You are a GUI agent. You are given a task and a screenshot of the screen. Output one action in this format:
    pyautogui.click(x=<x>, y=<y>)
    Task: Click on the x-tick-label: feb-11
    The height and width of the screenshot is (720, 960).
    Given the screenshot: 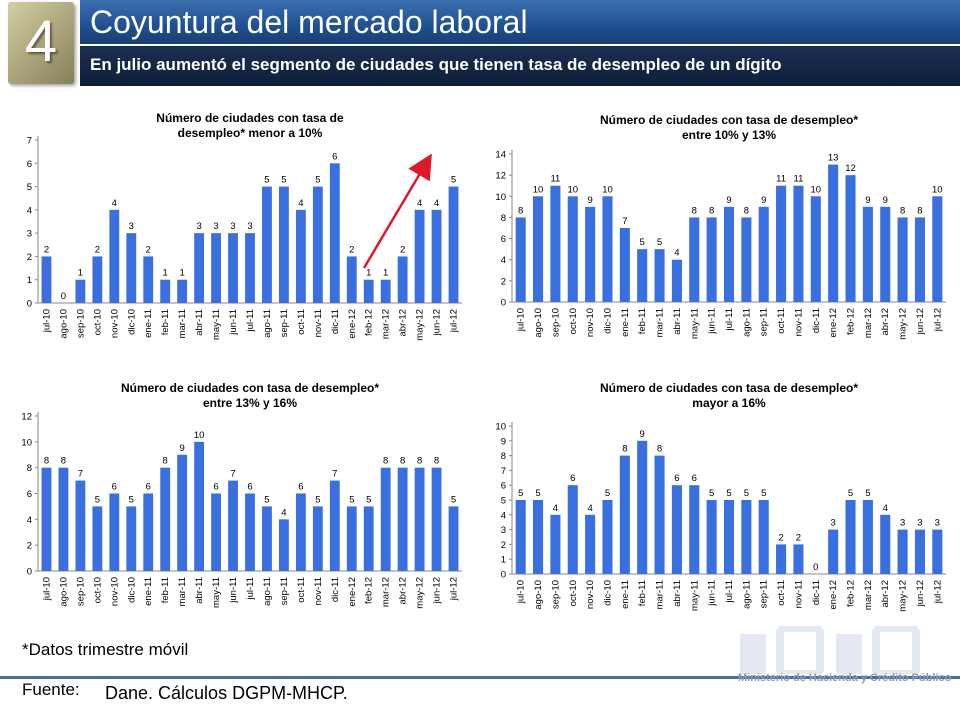 What is the action you would take?
    pyautogui.click(x=642, y=321)
    